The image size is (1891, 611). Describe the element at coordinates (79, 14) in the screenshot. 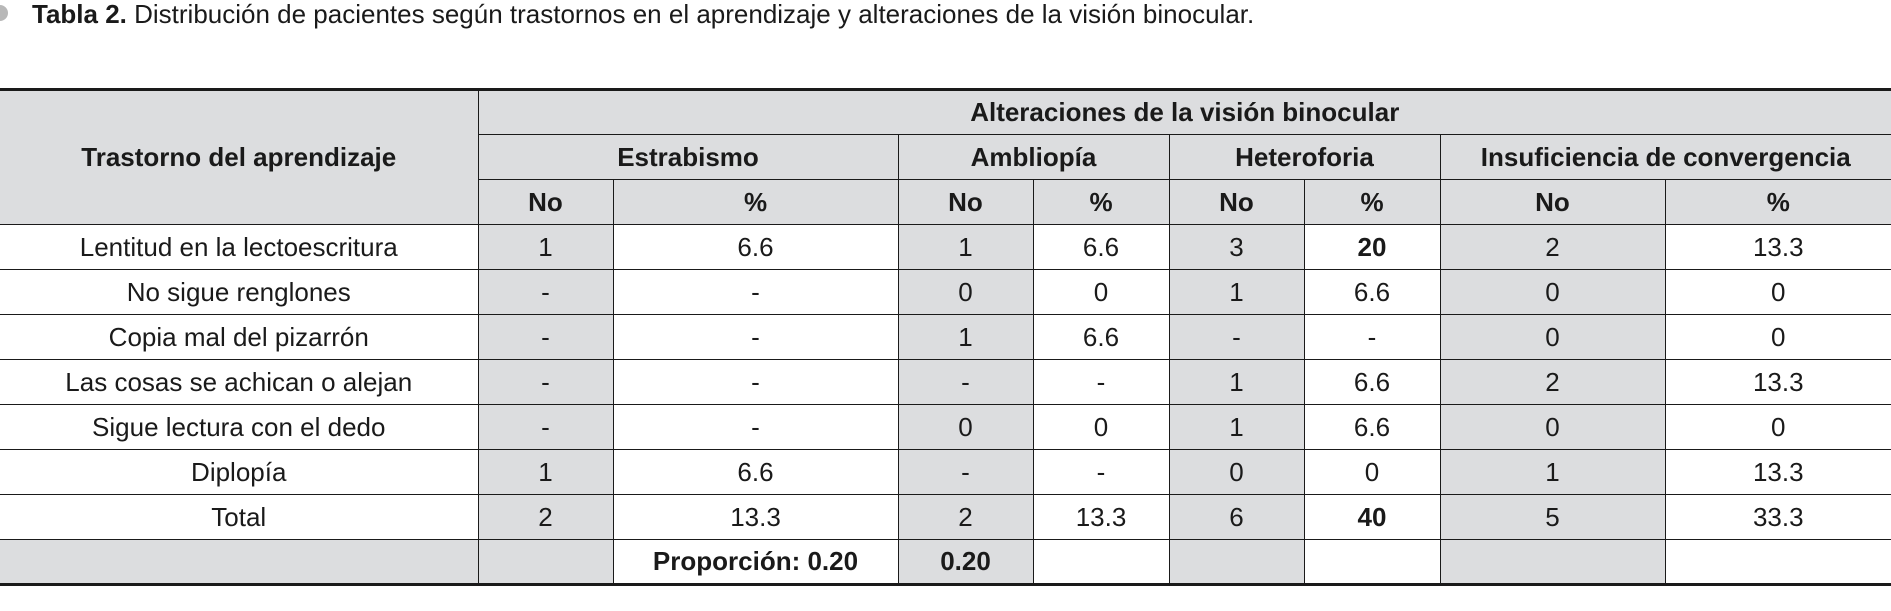

I see `caption-label: Tabla 2.` at that location.